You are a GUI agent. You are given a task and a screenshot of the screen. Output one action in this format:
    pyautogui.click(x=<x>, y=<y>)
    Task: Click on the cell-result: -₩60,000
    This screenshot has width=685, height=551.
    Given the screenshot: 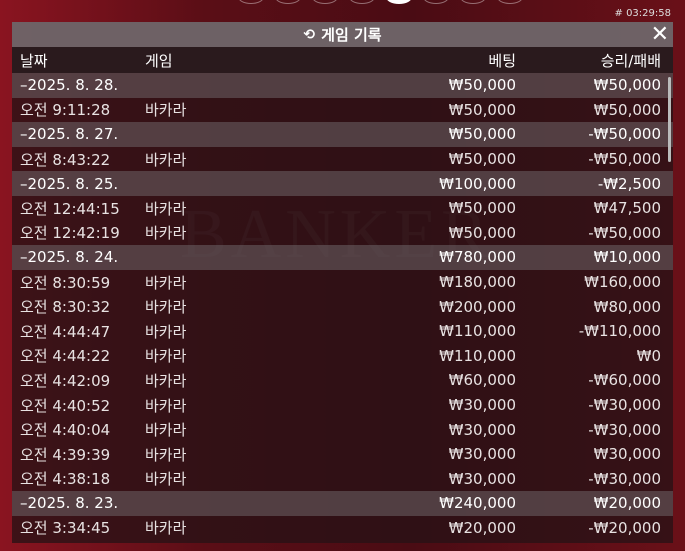 What is the action you would take?
    pyautogui.click(x=624, y=380)
    